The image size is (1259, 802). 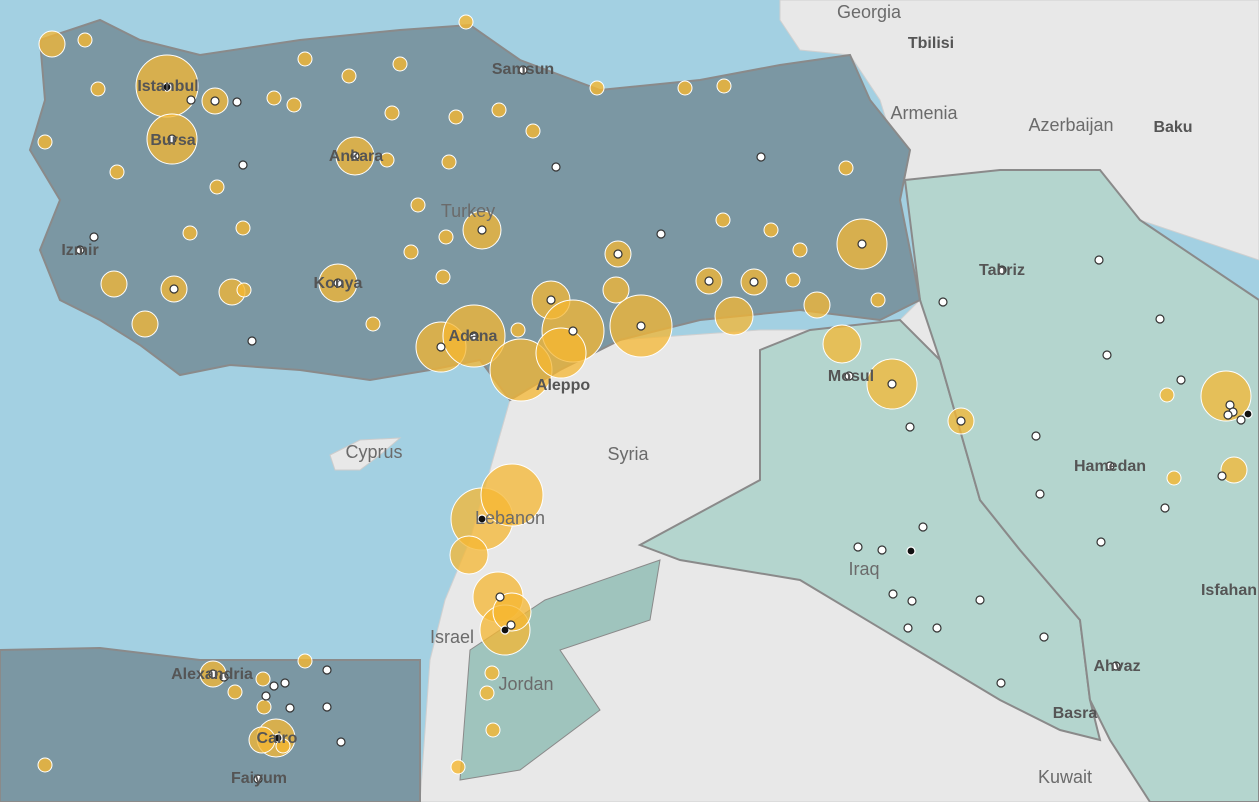 I want to click on country-label: Cyprus, so click(x=373, y=452).